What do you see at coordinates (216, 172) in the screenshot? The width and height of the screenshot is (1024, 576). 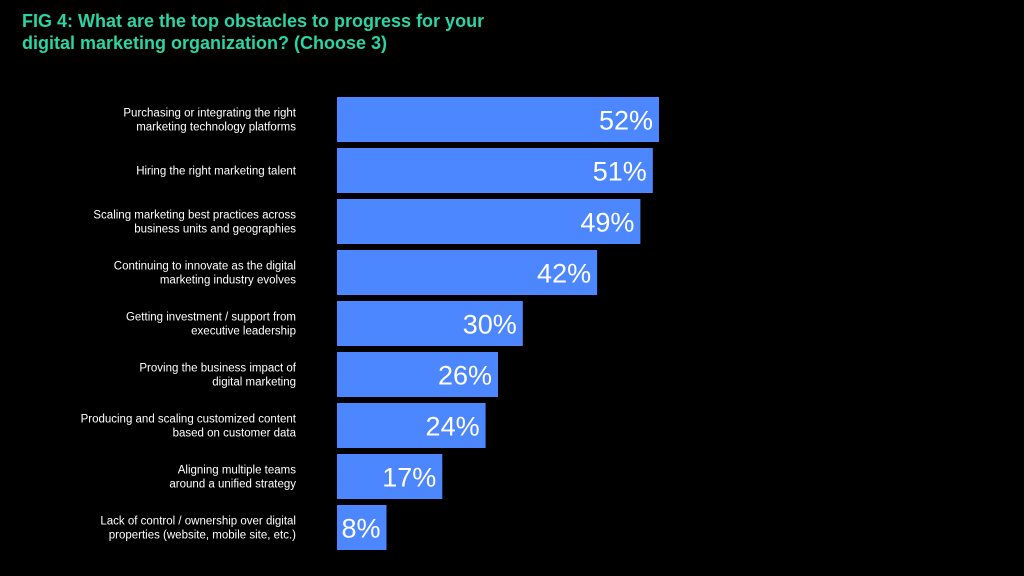 I see `category-label-2: Hiring the right marketing talent` at bounding box center [216, 172].